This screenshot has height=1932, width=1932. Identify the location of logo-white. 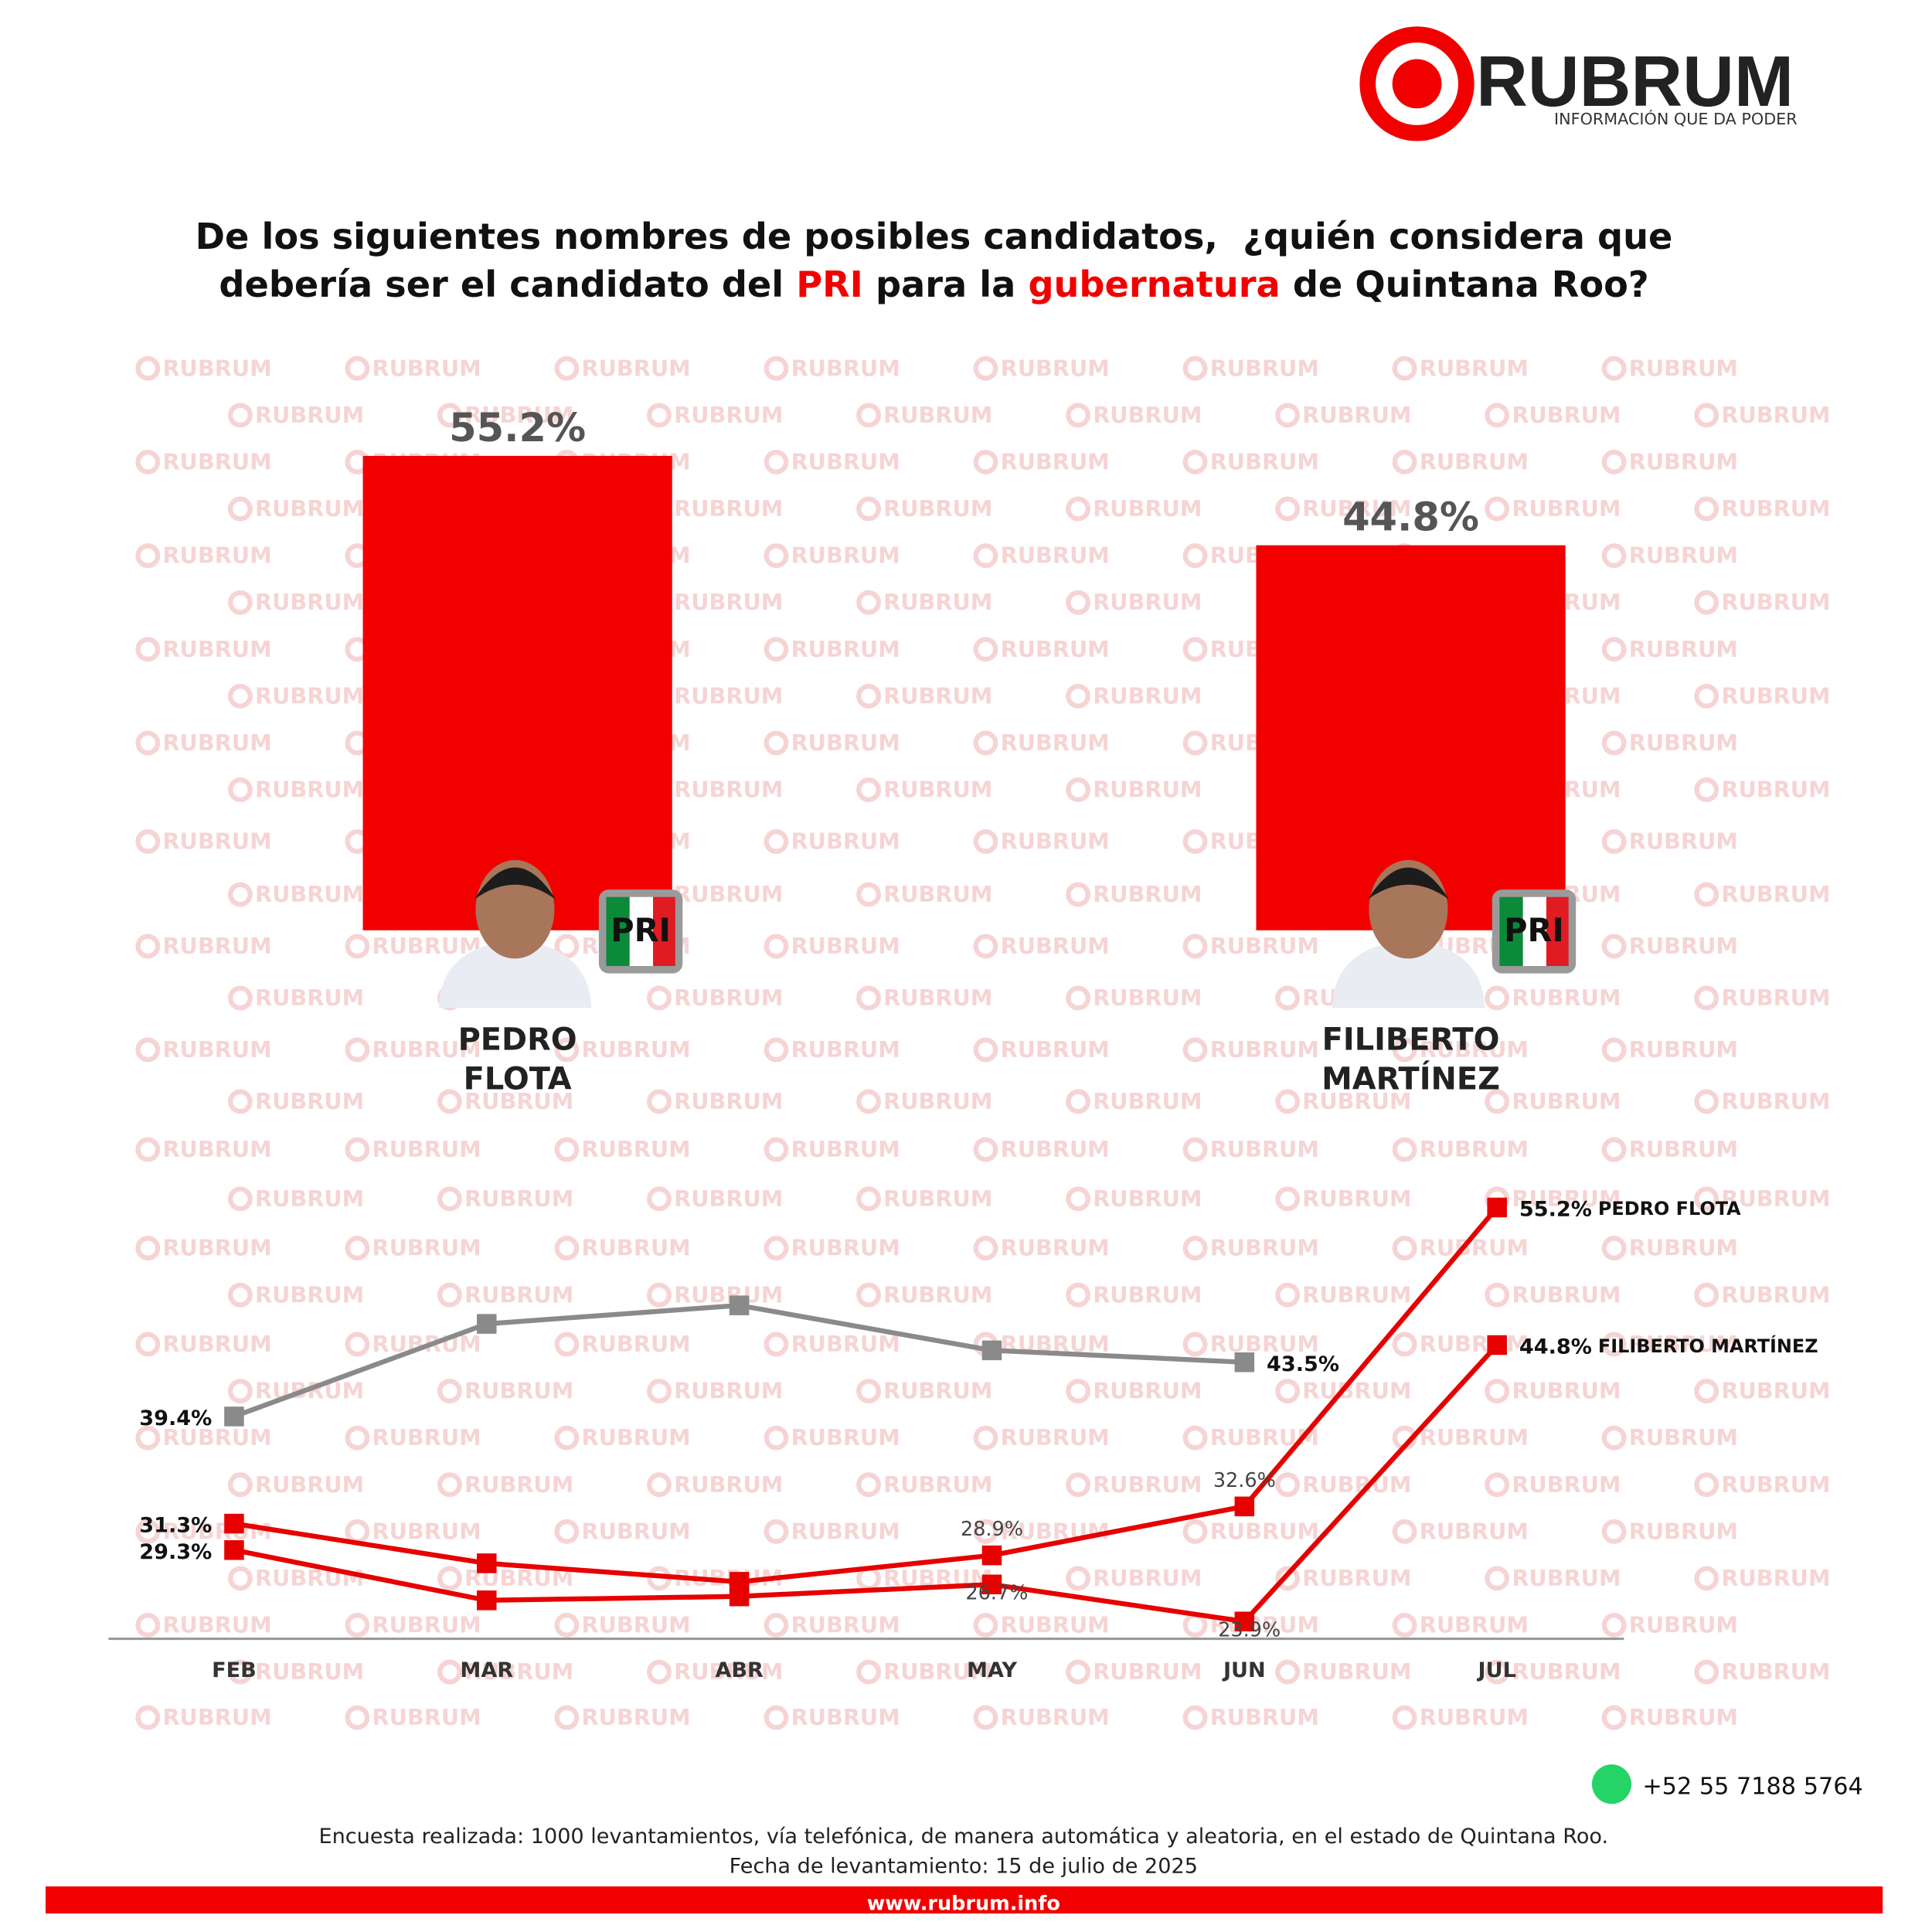
(1534, 931).